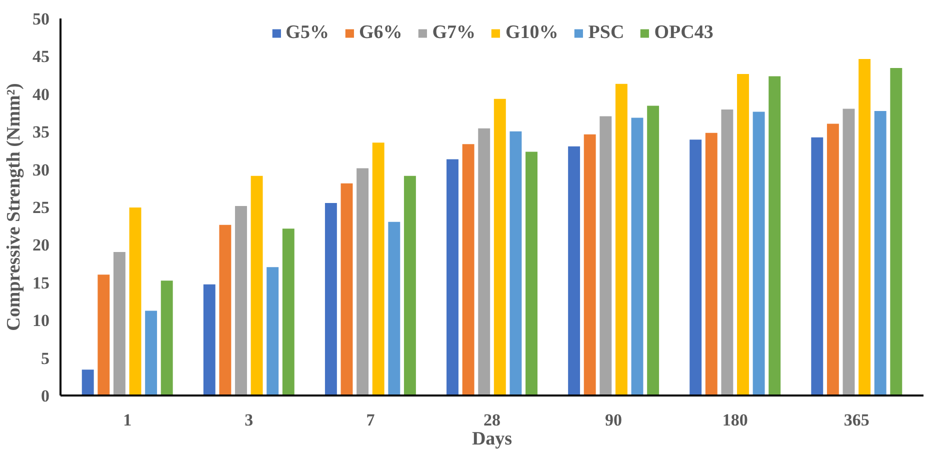  What do you see at coordinates (14, 207) in the screenshot?
I see `y-axis-title: Compressive Strength (Nmm²)` at bounding box center [14, 207].